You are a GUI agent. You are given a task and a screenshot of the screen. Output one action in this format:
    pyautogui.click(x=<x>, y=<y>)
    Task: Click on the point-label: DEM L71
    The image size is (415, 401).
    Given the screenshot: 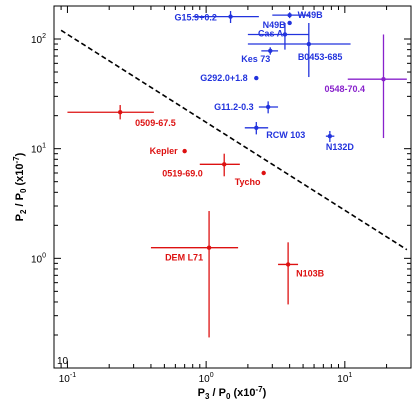 What is the action you would take?
    pyautogui.click(x=184, y=258)
    